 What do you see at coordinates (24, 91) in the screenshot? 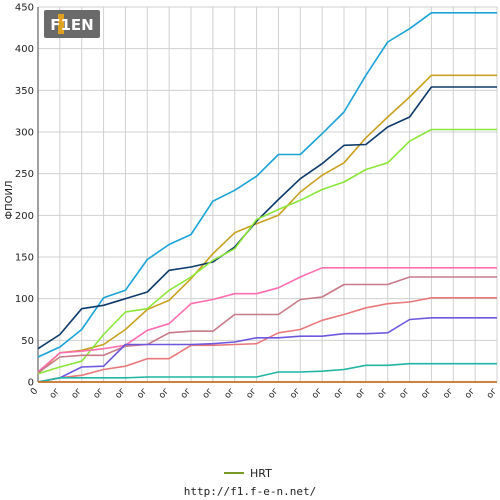
I see `y-tick-label: 350` at bounding box center [24, 91].